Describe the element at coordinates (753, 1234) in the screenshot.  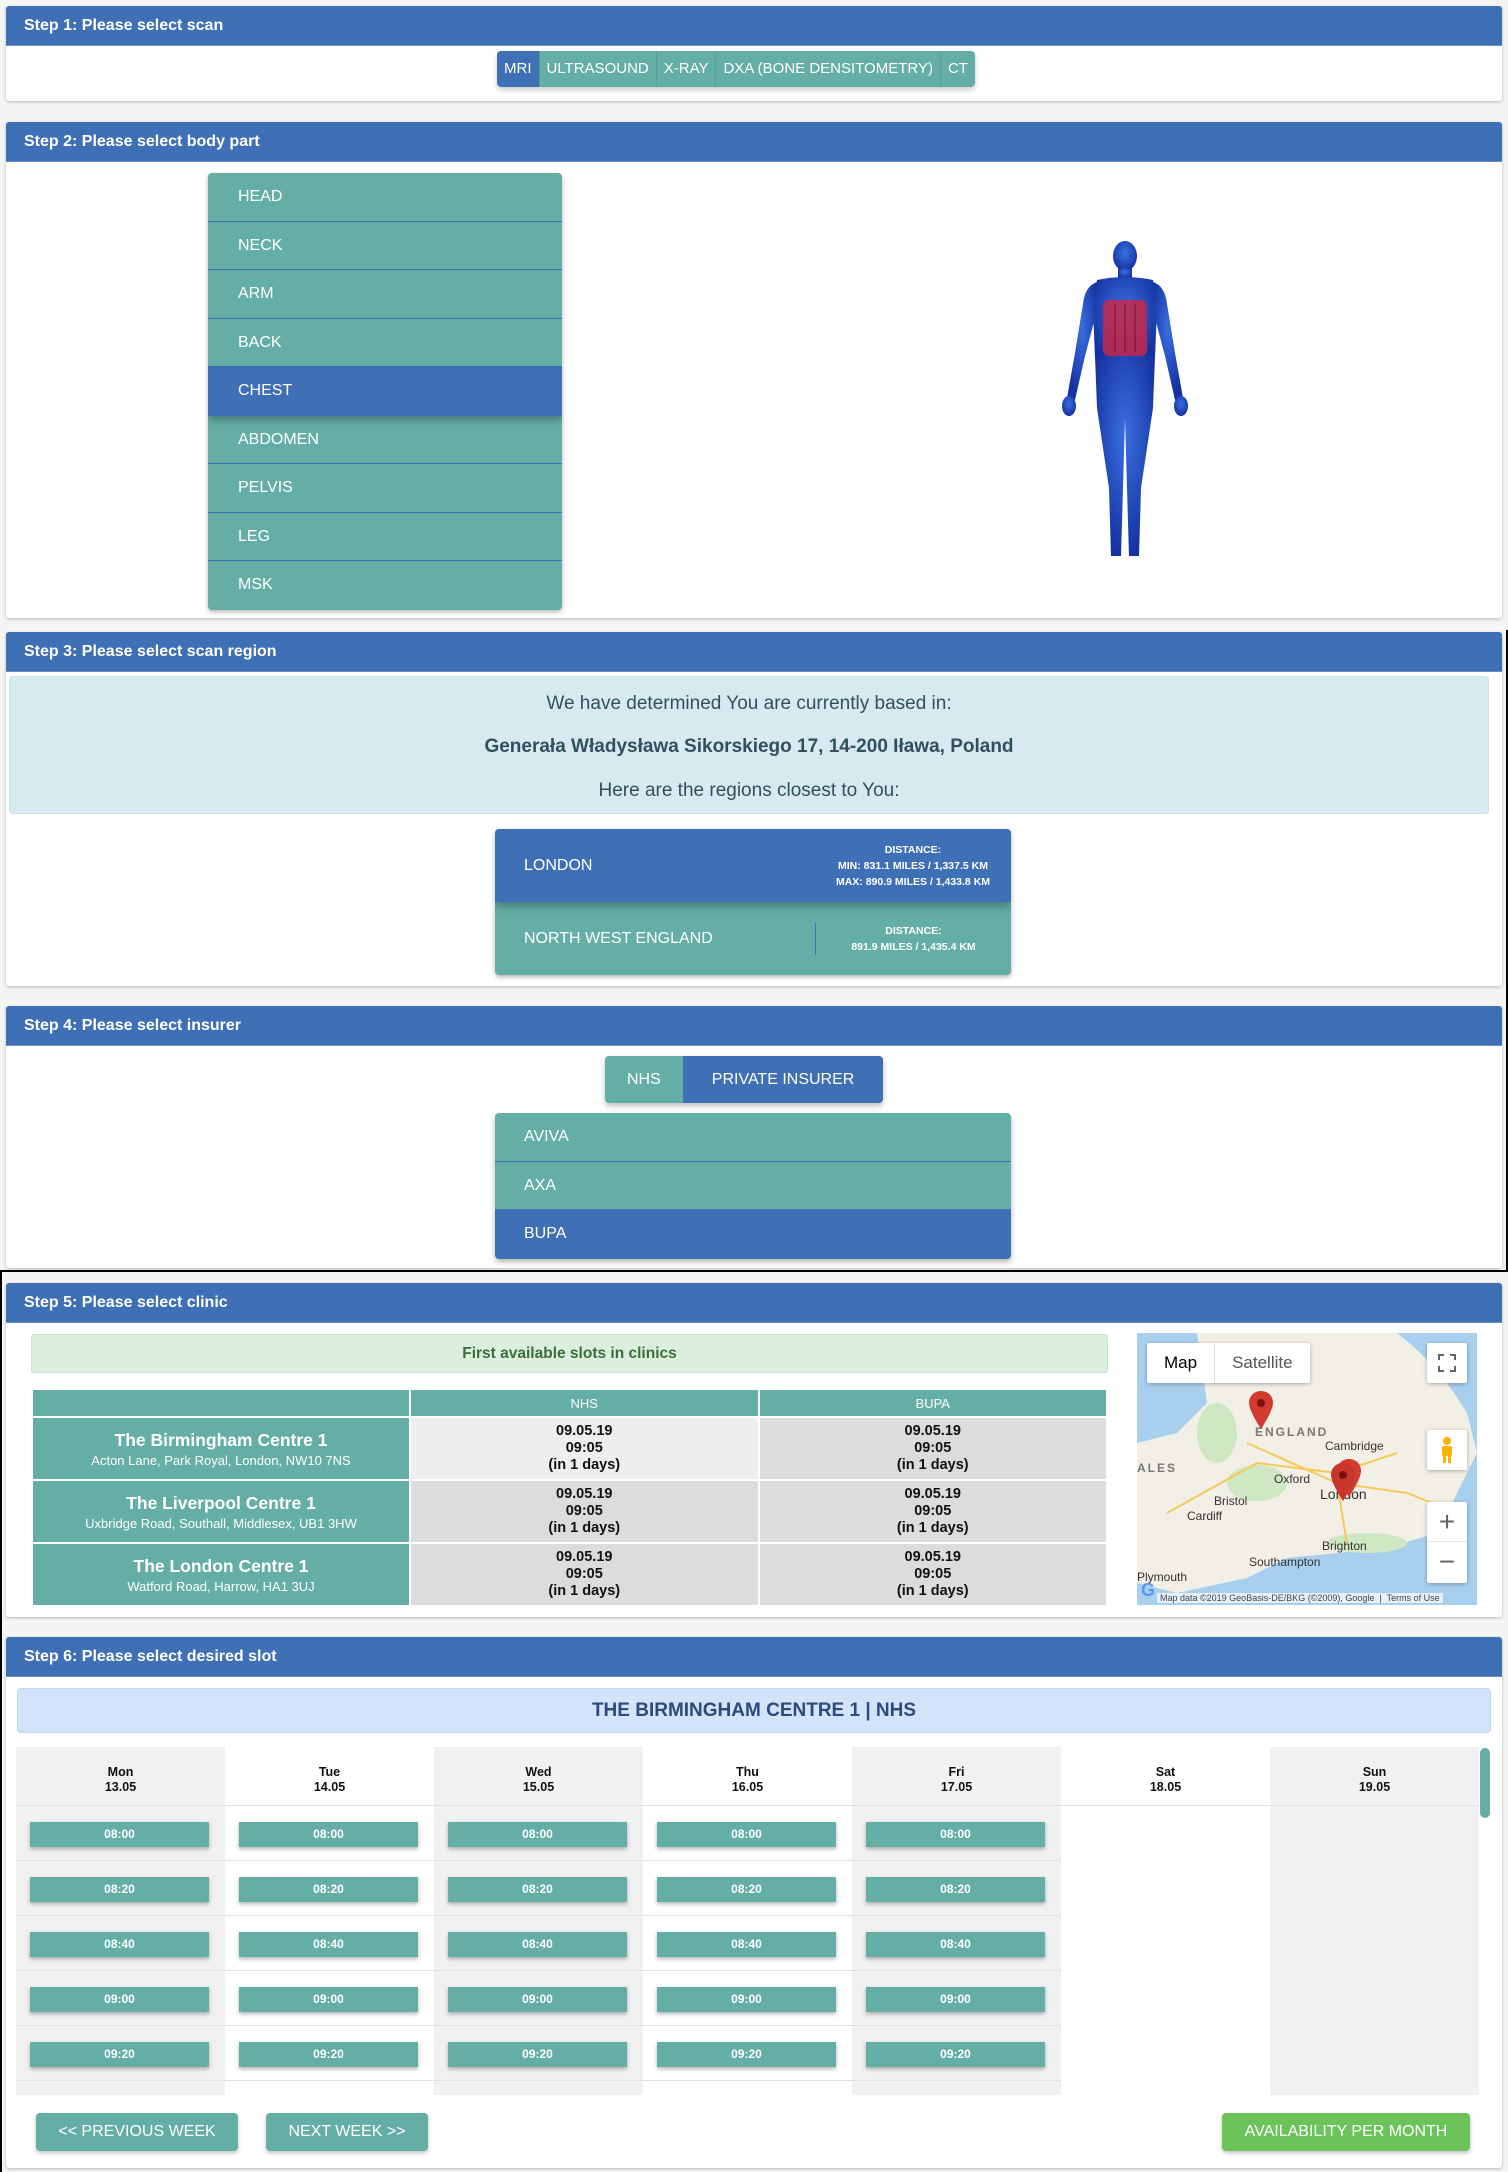
I see `insurer-bupa: BUPA` at that location.